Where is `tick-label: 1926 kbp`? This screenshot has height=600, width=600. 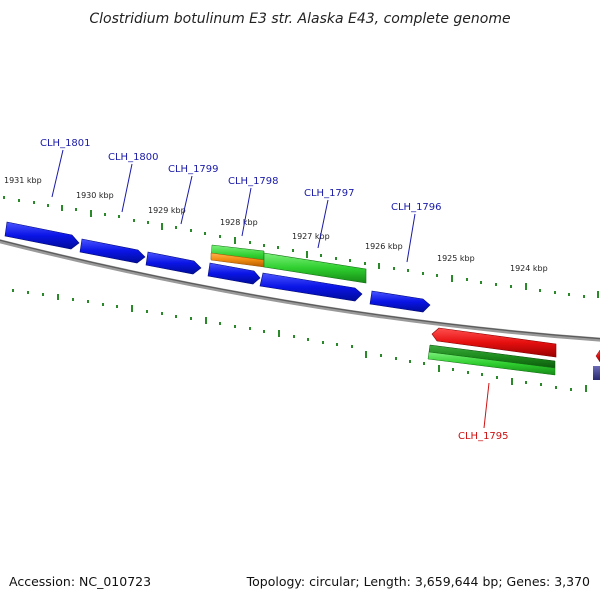 tick-label: 1926 kbp is located at coordinates (384, 246).